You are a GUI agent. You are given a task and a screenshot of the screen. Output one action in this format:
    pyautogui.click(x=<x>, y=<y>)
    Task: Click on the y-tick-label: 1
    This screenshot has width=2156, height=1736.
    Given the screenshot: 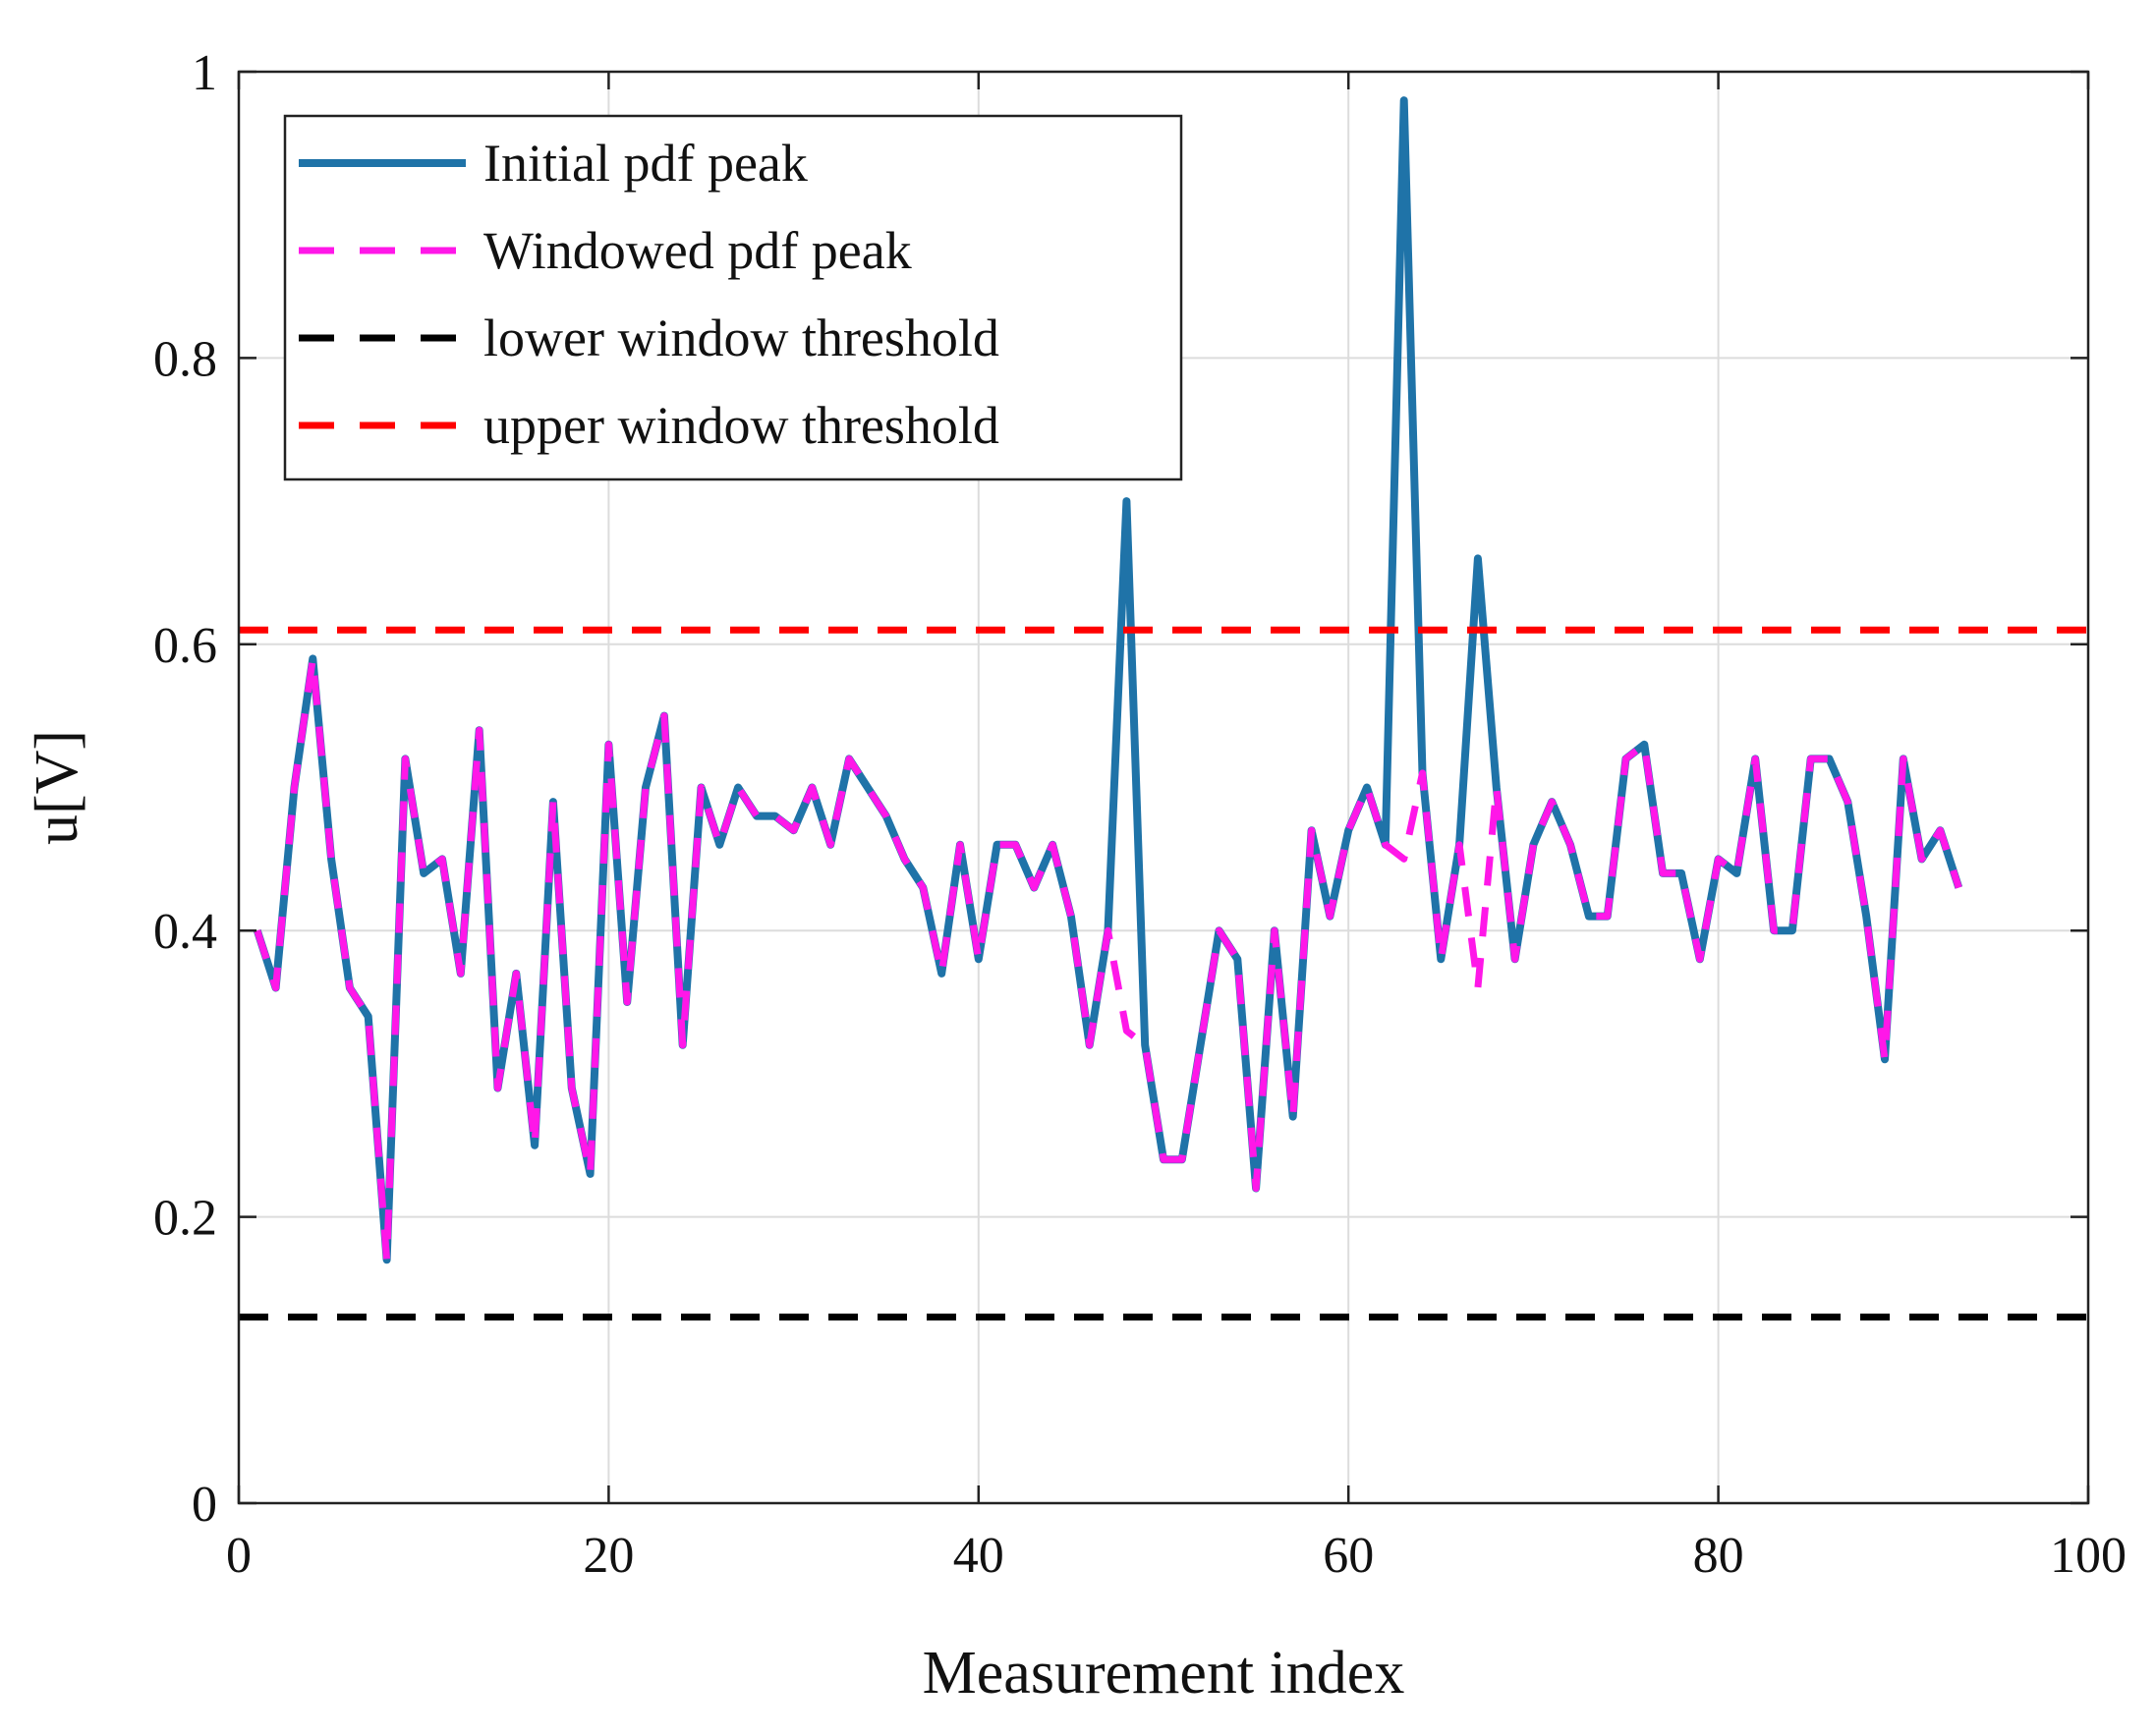 What is the action you would take?
    pyautogui.click(x=204, y=73)
    